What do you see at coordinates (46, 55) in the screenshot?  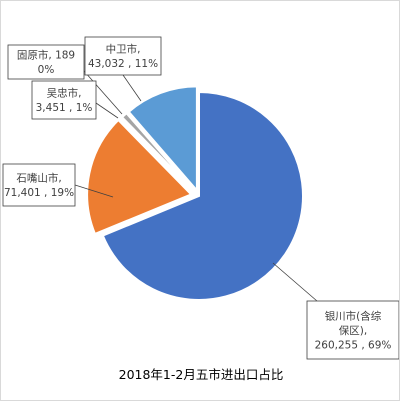 I see `data-label-text-guyuan-0: 固原市, 189` at bounding box center [46, 55].